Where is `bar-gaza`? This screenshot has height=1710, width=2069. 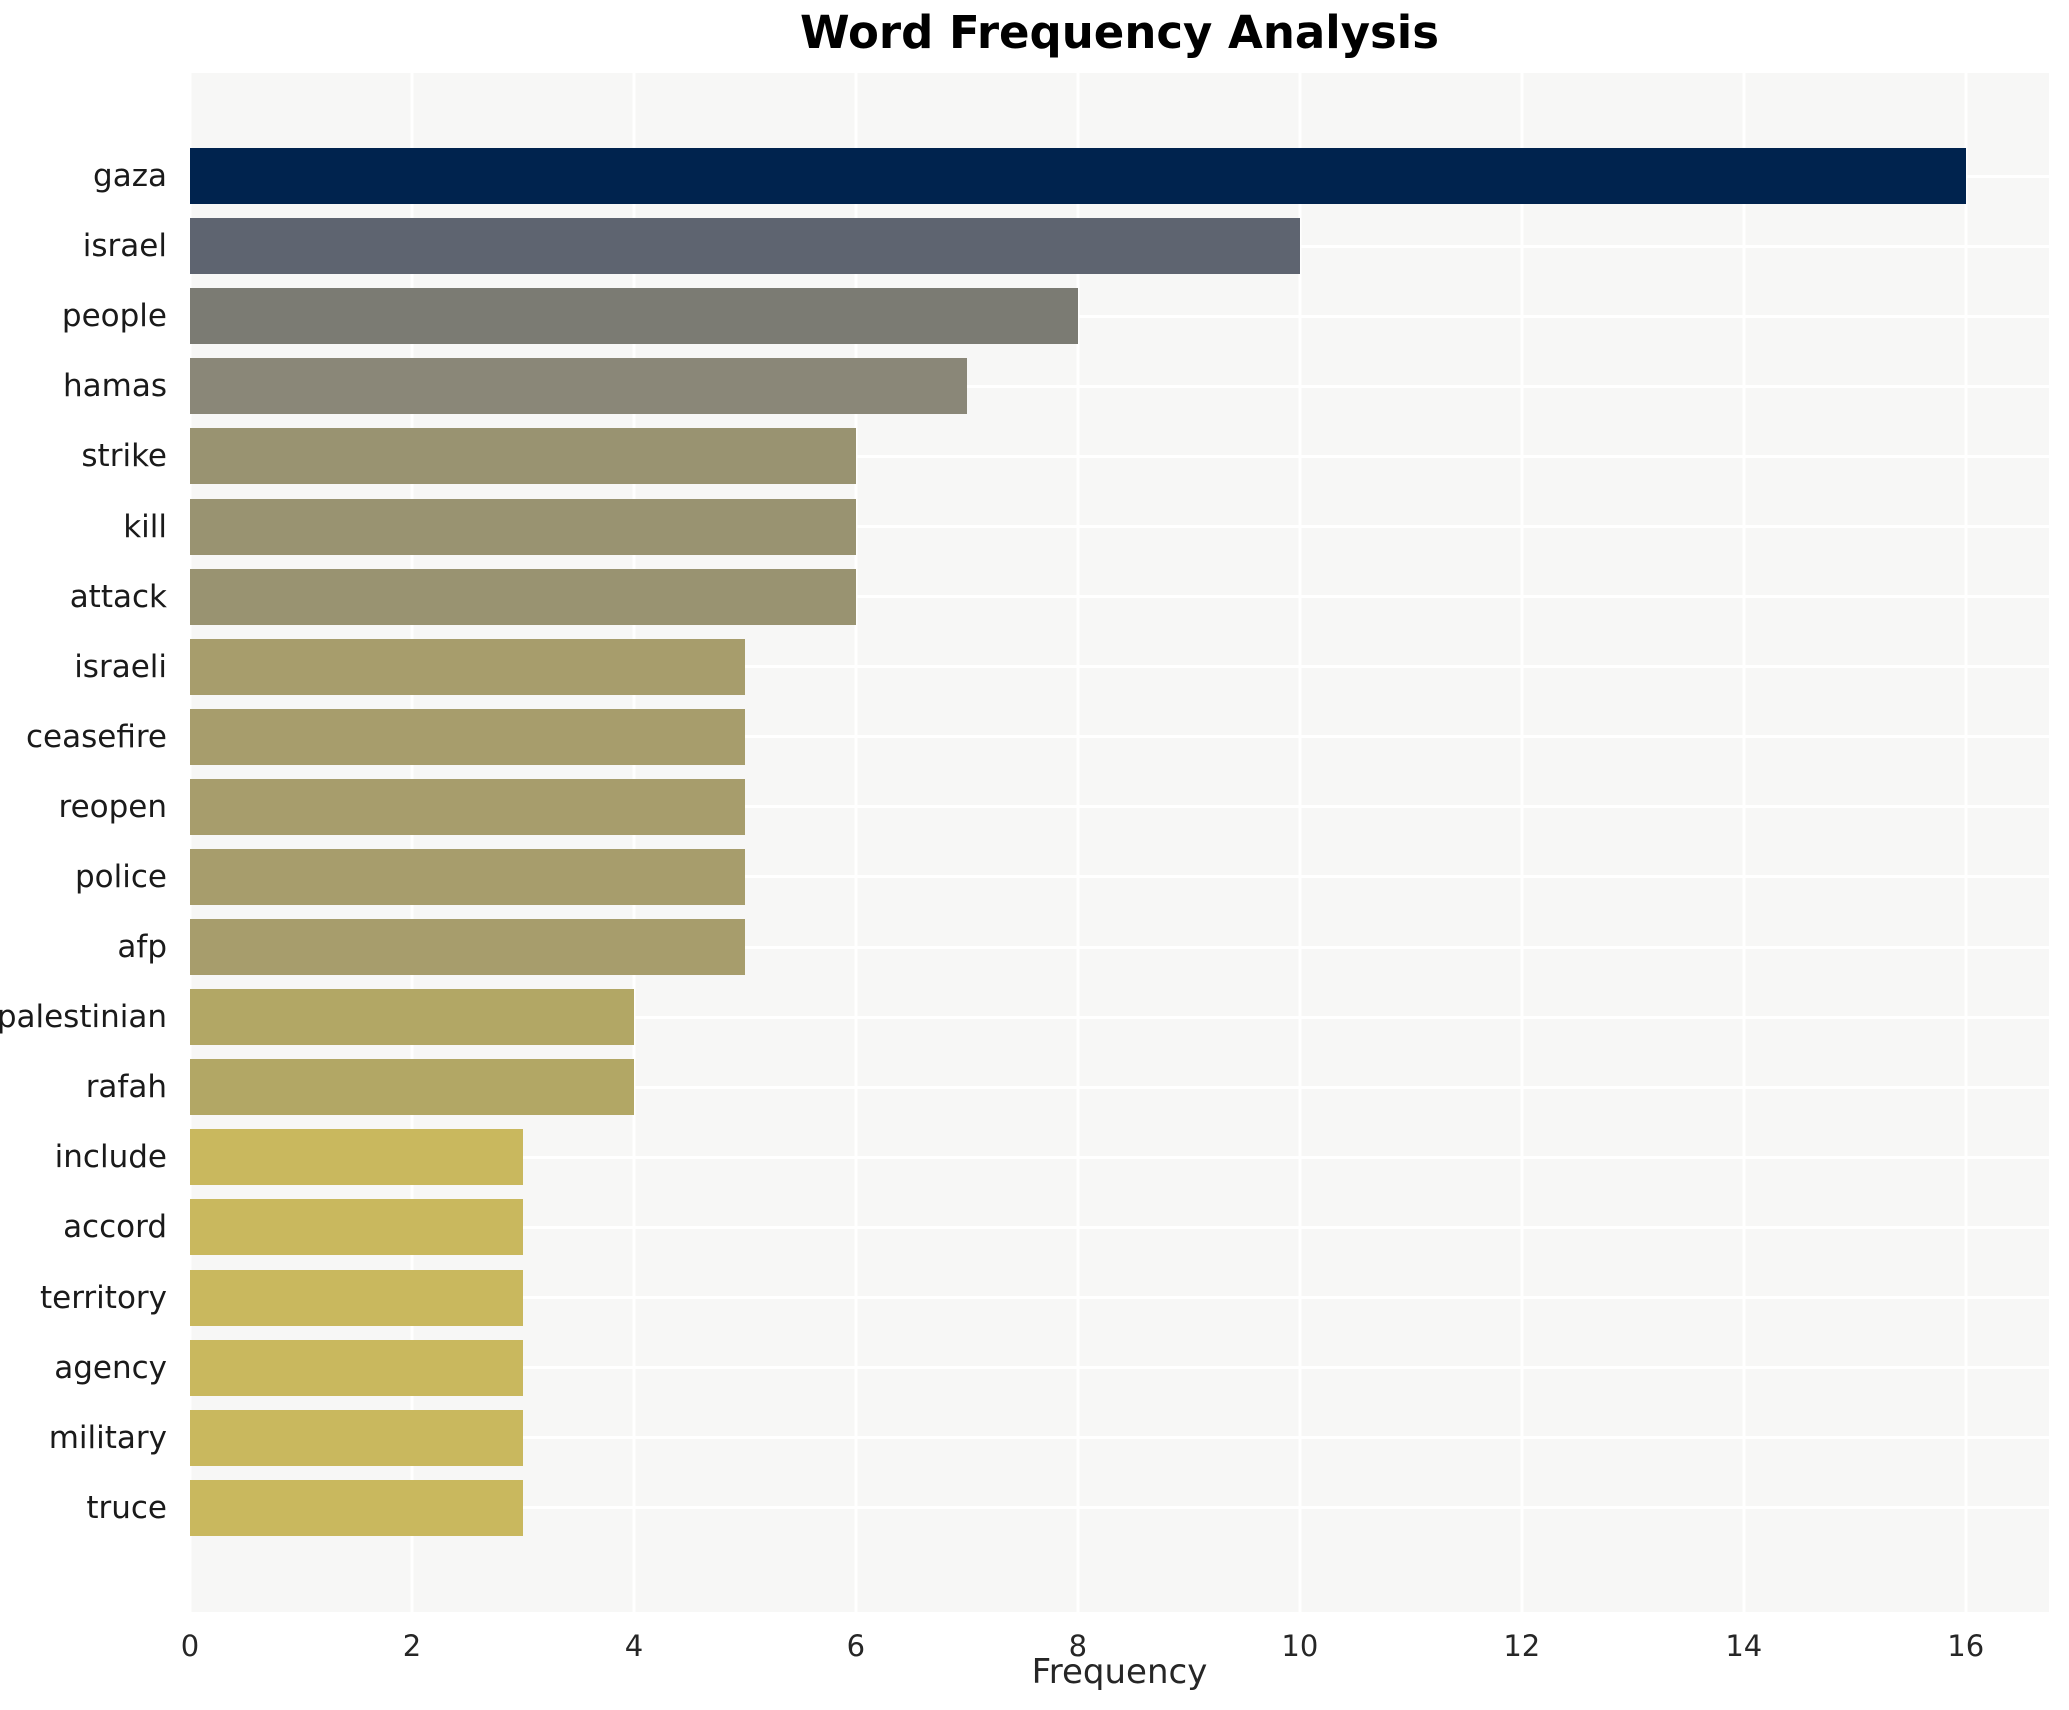
bar-gaza is located at coordinates (1078, 176).